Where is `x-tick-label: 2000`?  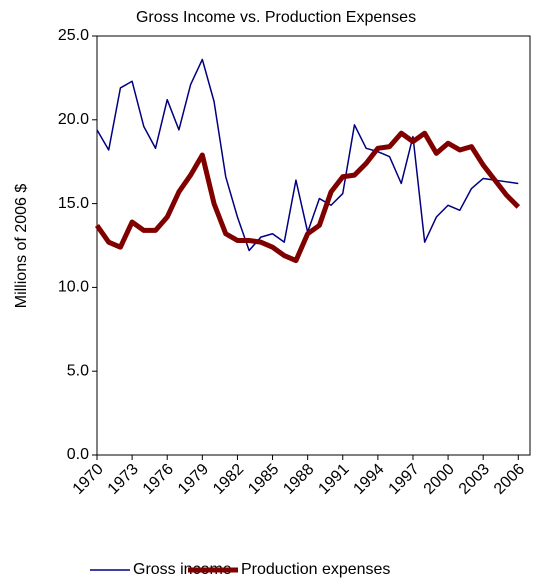
x-tick-label: 2000 is located at coordinates (439, 479).